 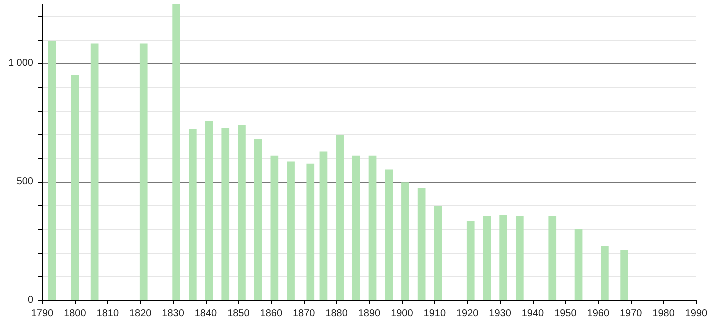 I want to click on x-tick-label: 1880, so click(x=337, y=314).